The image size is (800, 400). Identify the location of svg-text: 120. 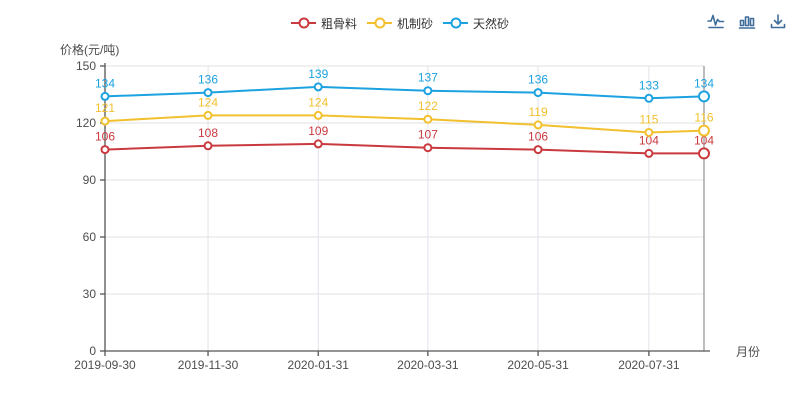
(86, 123).